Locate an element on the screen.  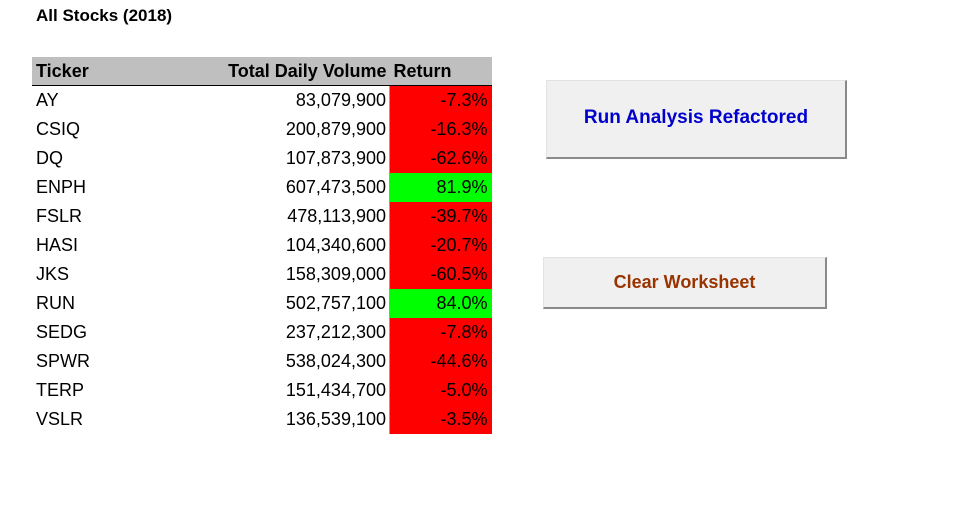
cell-return: -5.0% is located at coordinates (440, 390).